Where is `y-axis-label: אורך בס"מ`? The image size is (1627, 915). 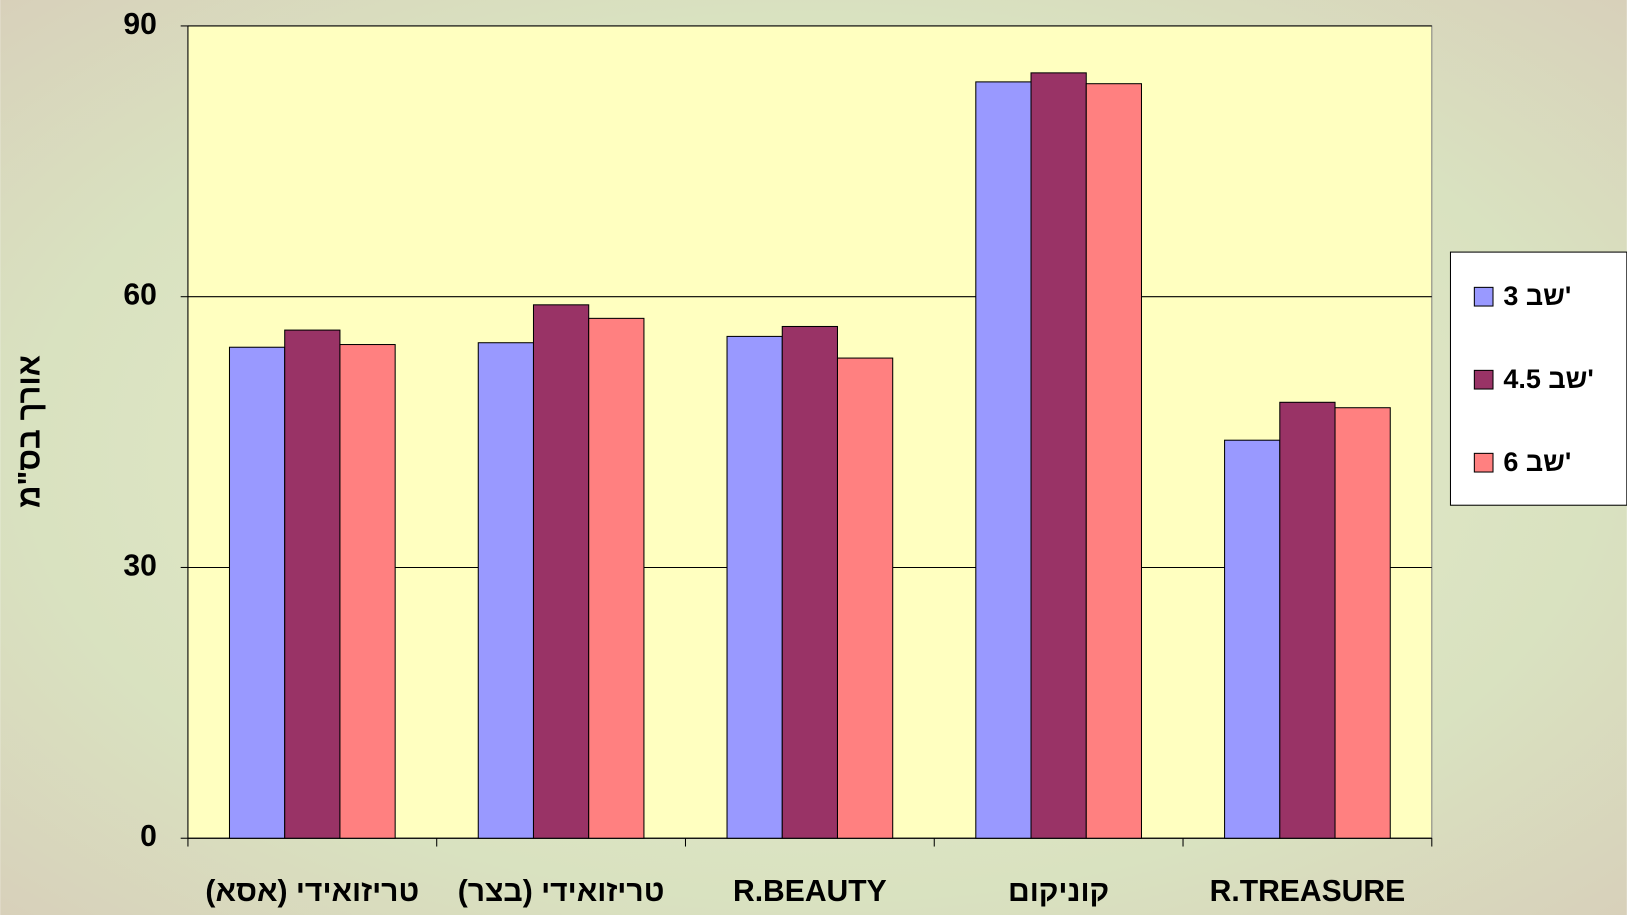
y-axis-label: אורך בס"מ is located at coordinates (29, 431).